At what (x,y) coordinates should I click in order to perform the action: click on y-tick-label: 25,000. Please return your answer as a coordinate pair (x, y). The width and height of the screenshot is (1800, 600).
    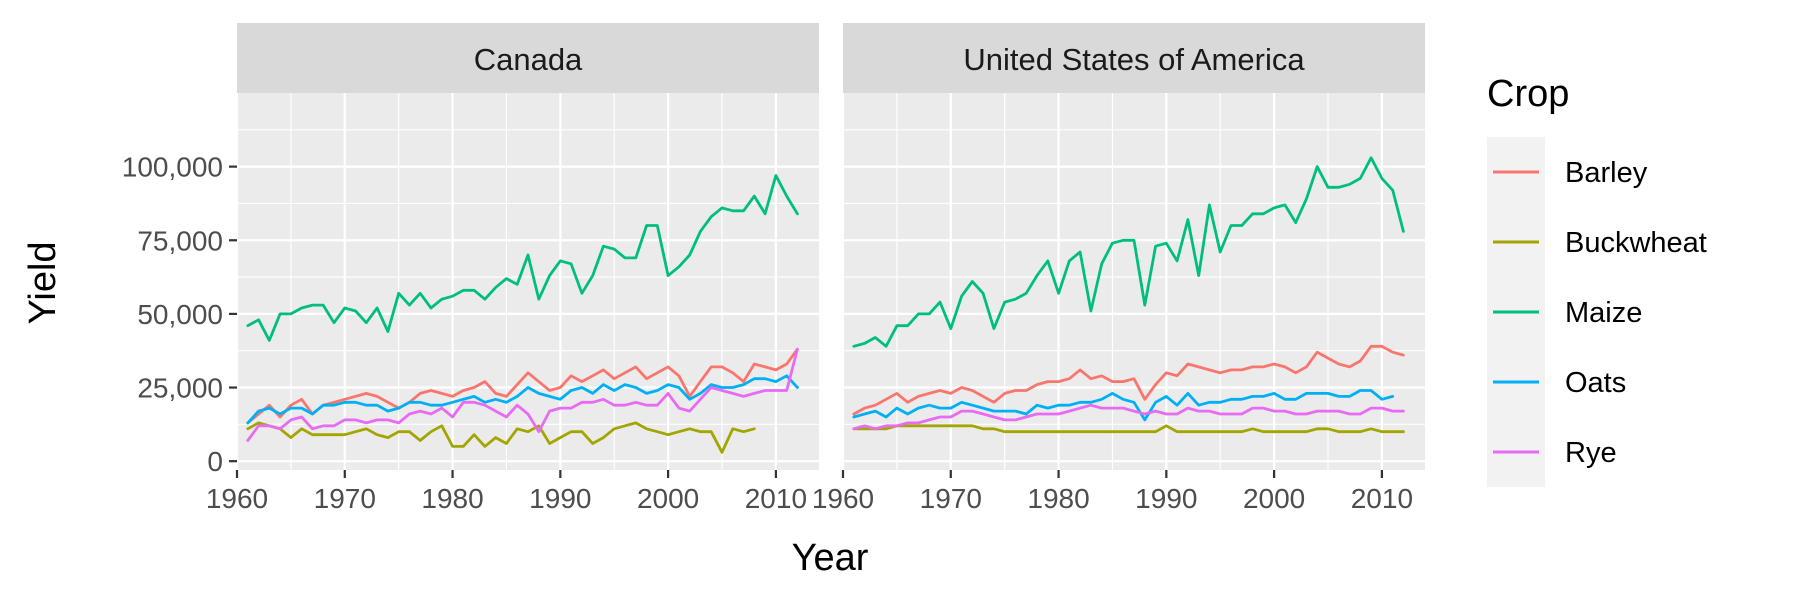
    Looking at the image, I should click on (180, 388).